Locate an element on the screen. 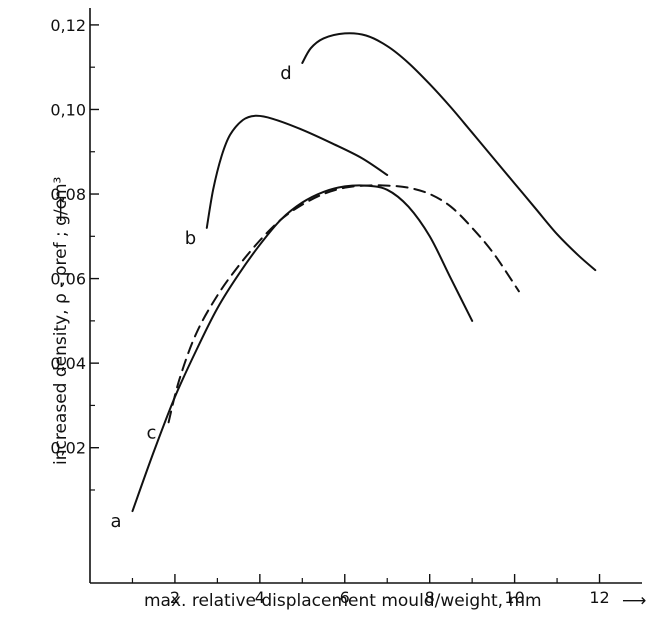 The width and height of the screenshot is (663, 617). curve-label-d: d is located at coordinates (285, 73).